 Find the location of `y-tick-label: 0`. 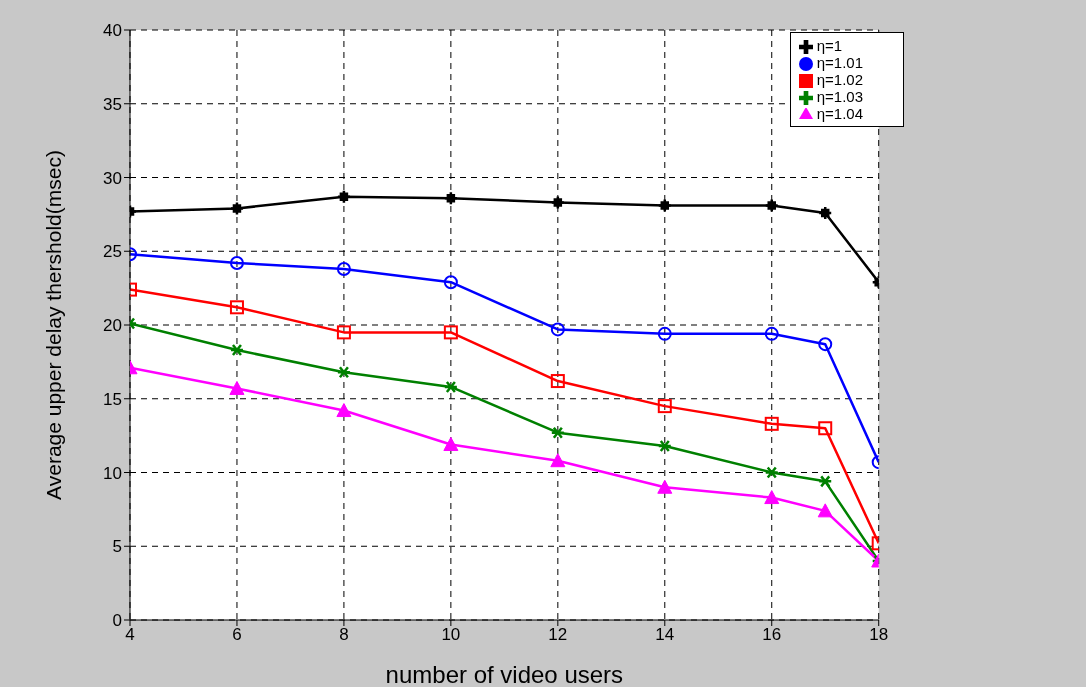

y-tick-label: 0 is located at coordinates (117, 621).